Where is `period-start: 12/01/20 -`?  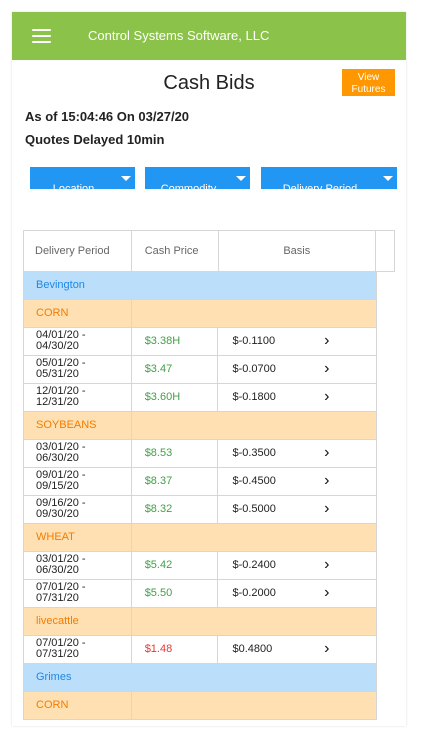
period-start: 12/01/20 - is located at coordinates (61, 391).